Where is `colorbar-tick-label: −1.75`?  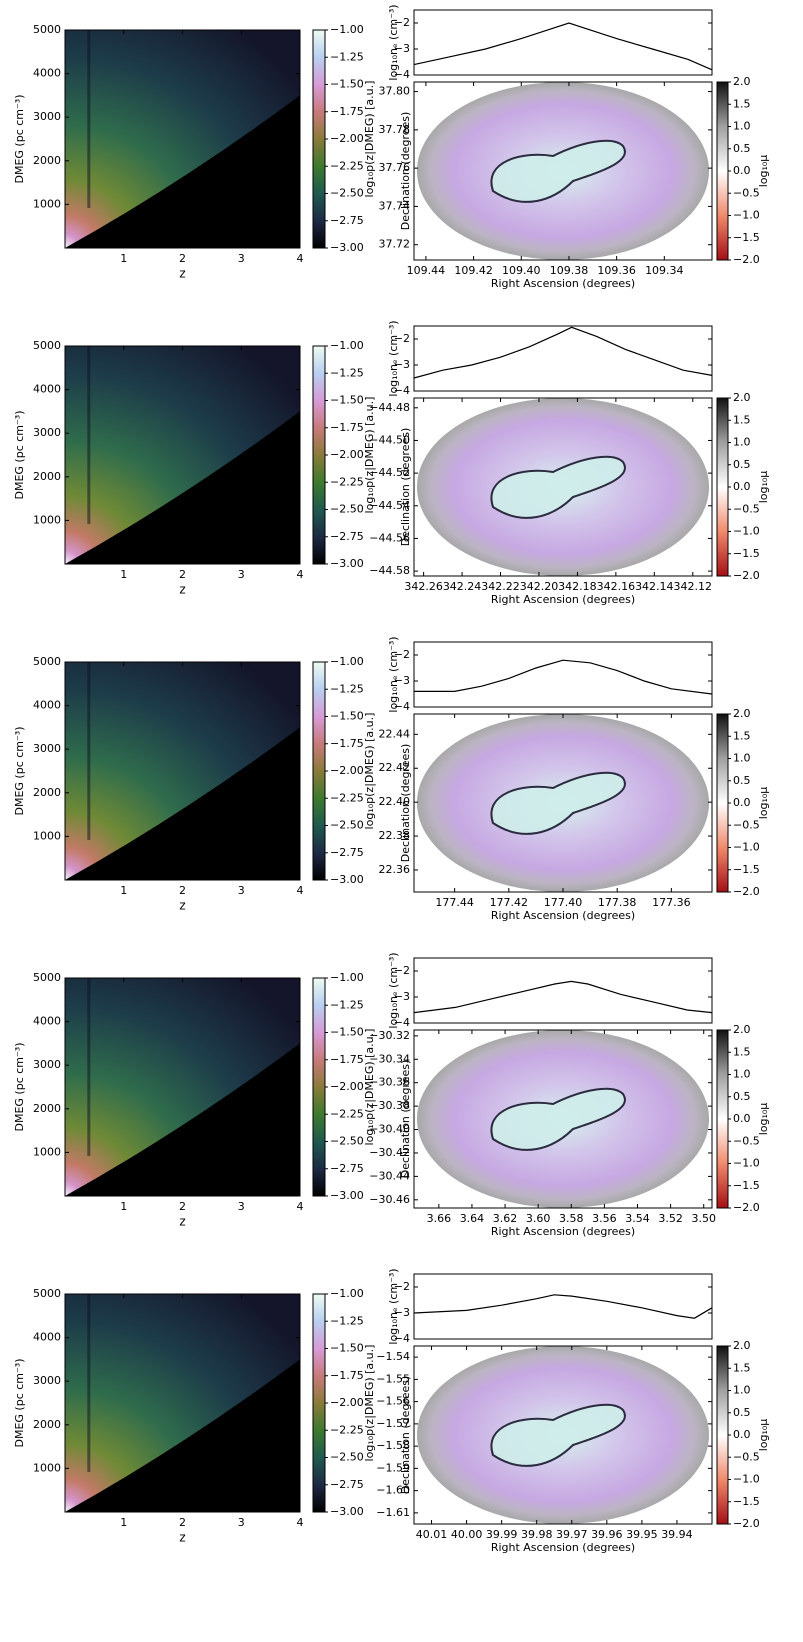 colorbar-tick-label: −1.75 is located at coordinates (347, 427).